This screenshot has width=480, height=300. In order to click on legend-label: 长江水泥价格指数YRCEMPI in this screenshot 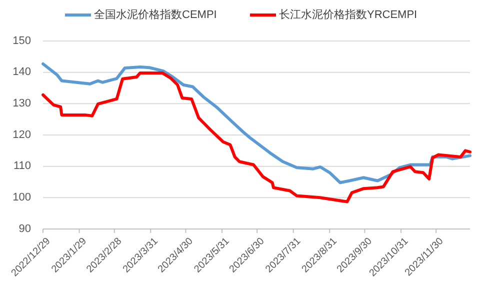, I will do `click(348, 14)`.